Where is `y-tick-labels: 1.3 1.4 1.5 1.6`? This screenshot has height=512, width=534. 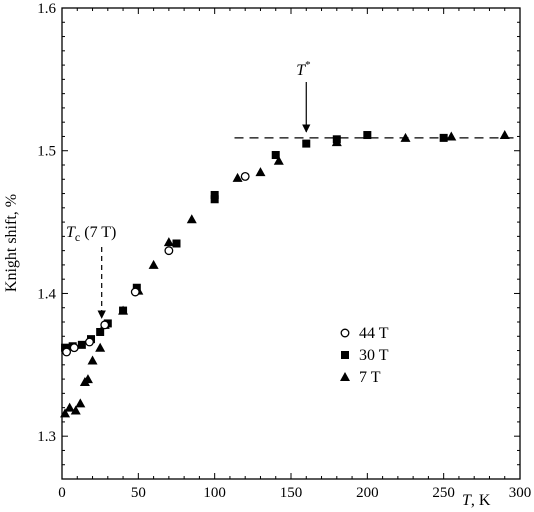
y-tick-labels: 1.3 1.4 1.5 1.6 is located at coordinates (46, 223).